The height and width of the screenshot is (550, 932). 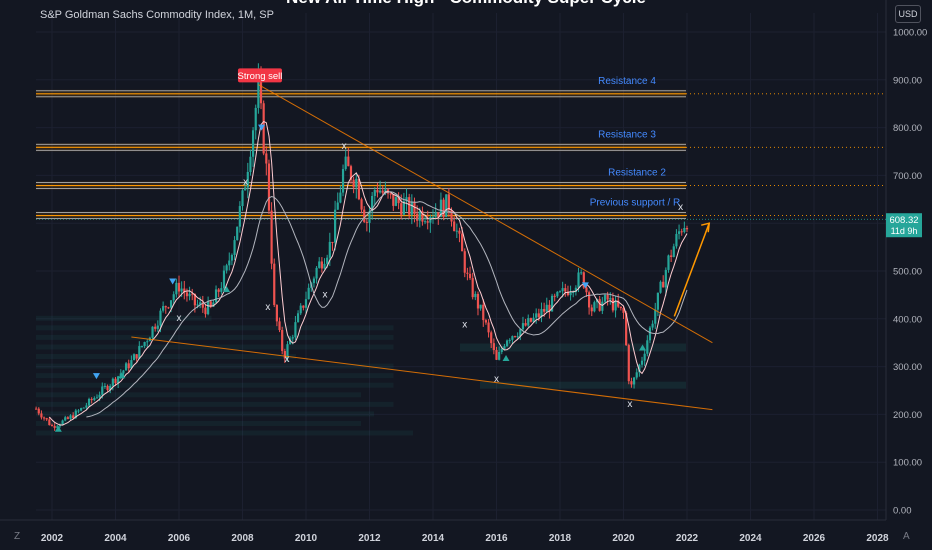 I want to click on time-tick-label: 2020, so click(x=623, y=538).